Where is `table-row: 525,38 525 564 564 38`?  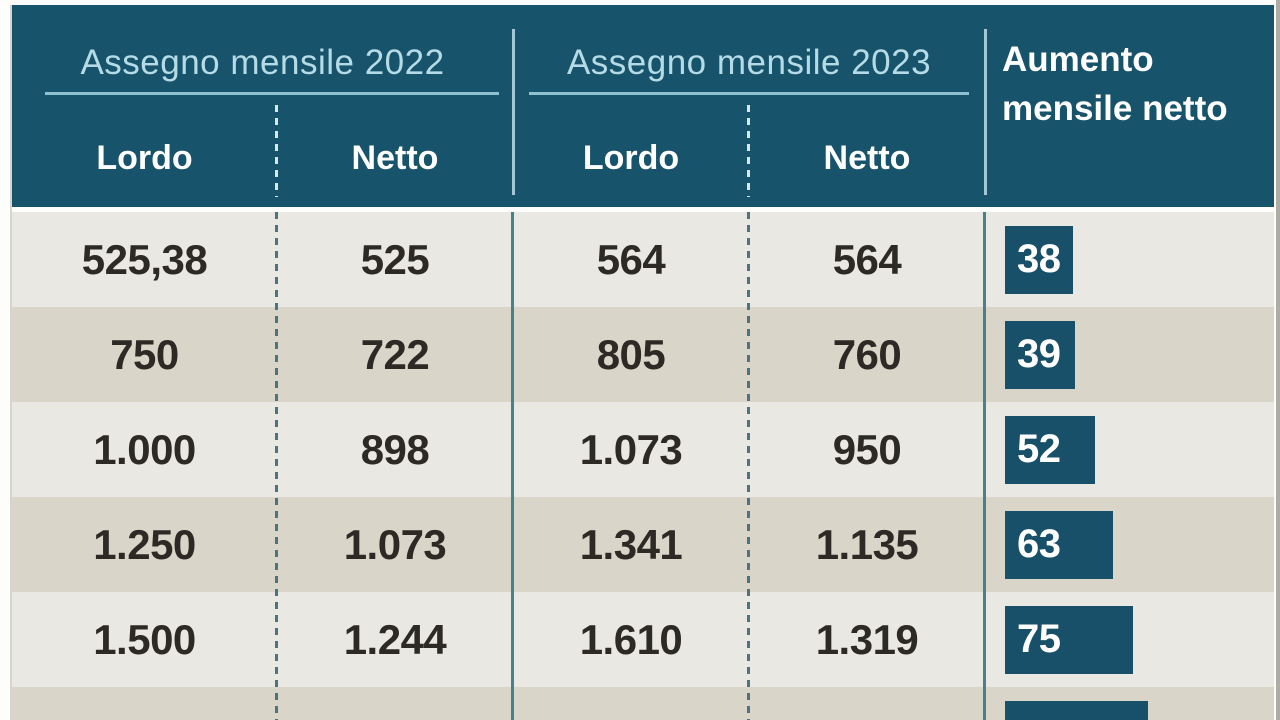 table-row: 525,38 525 564 564 38 is located at coordinates (643, 259).